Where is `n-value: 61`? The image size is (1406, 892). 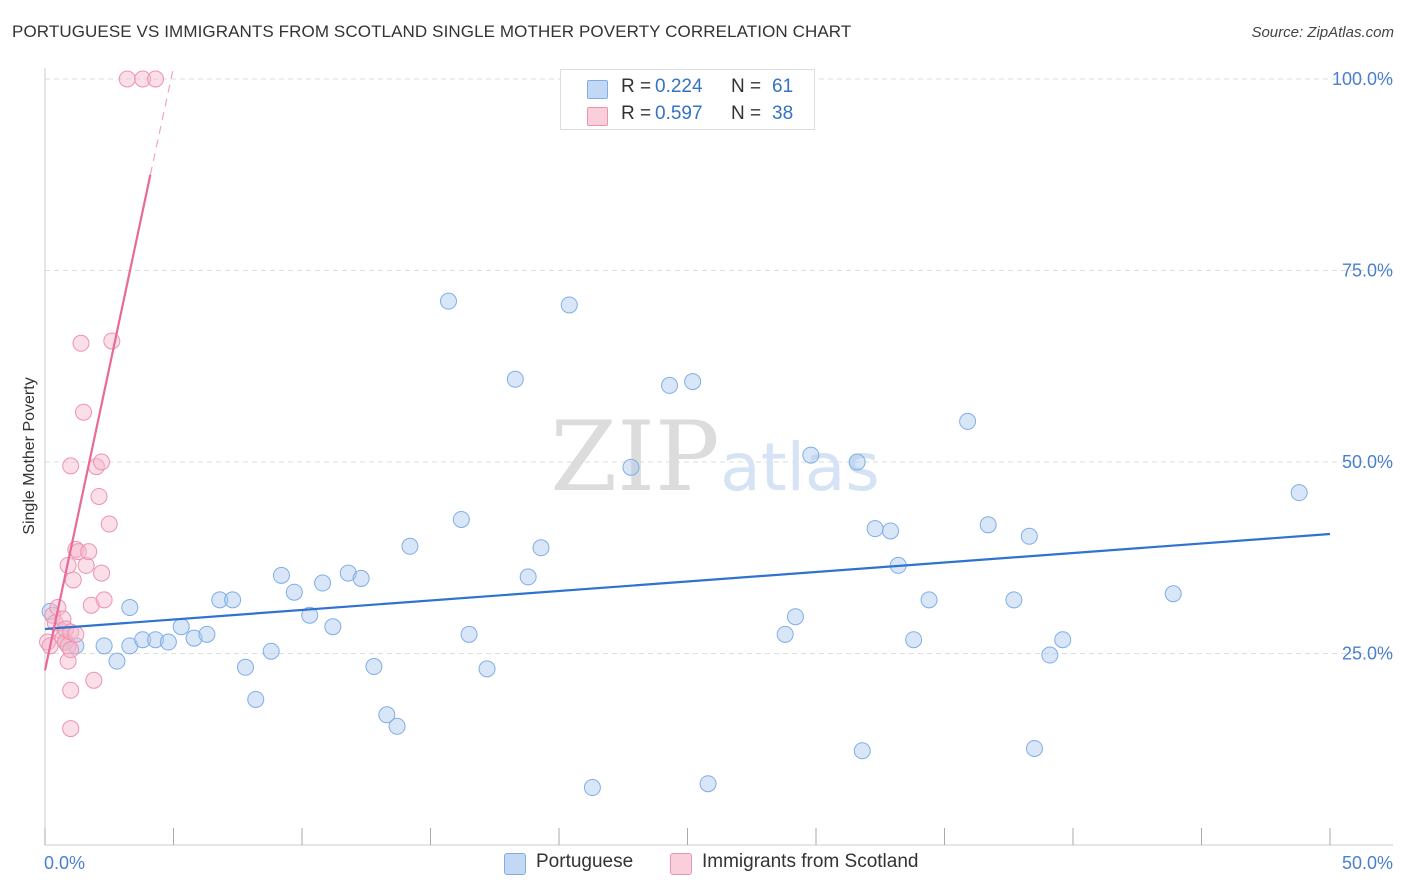 n-value: 61 is located at coordinates (783, 86).